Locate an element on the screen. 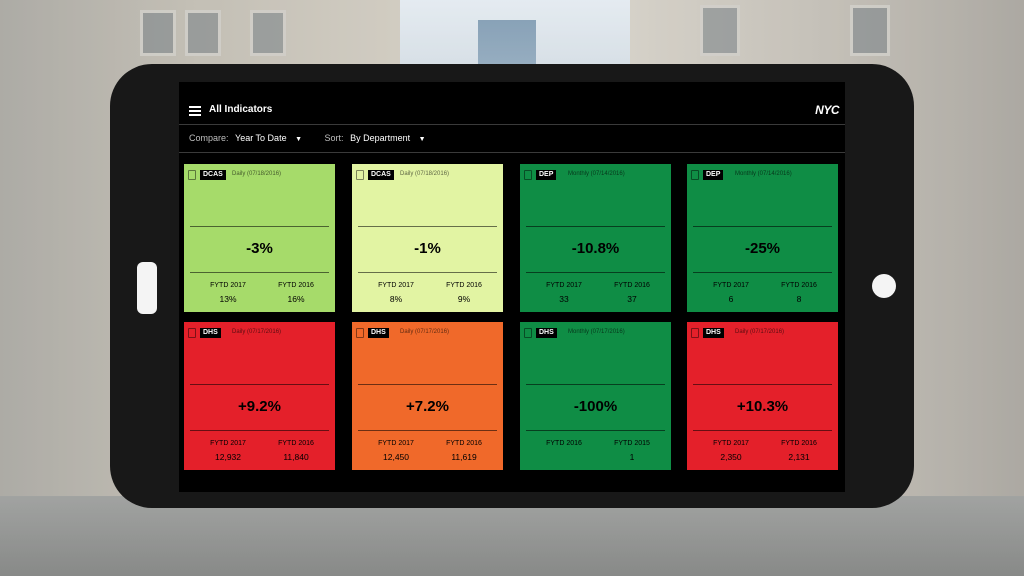  period-value: 13% is located at coordinates (228, 299).